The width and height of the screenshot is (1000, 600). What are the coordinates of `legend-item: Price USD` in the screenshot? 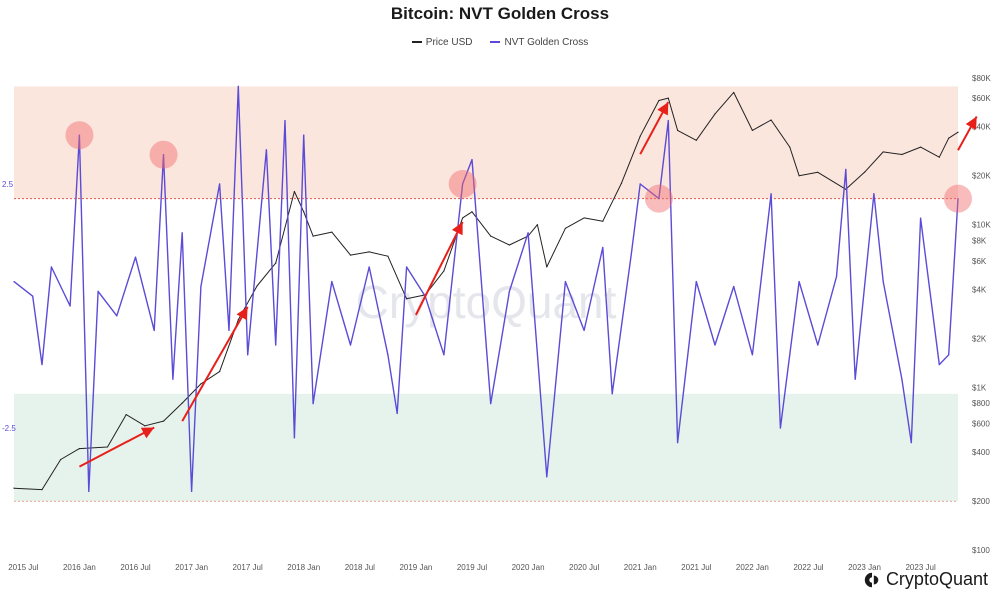 It's located at (442, 42).